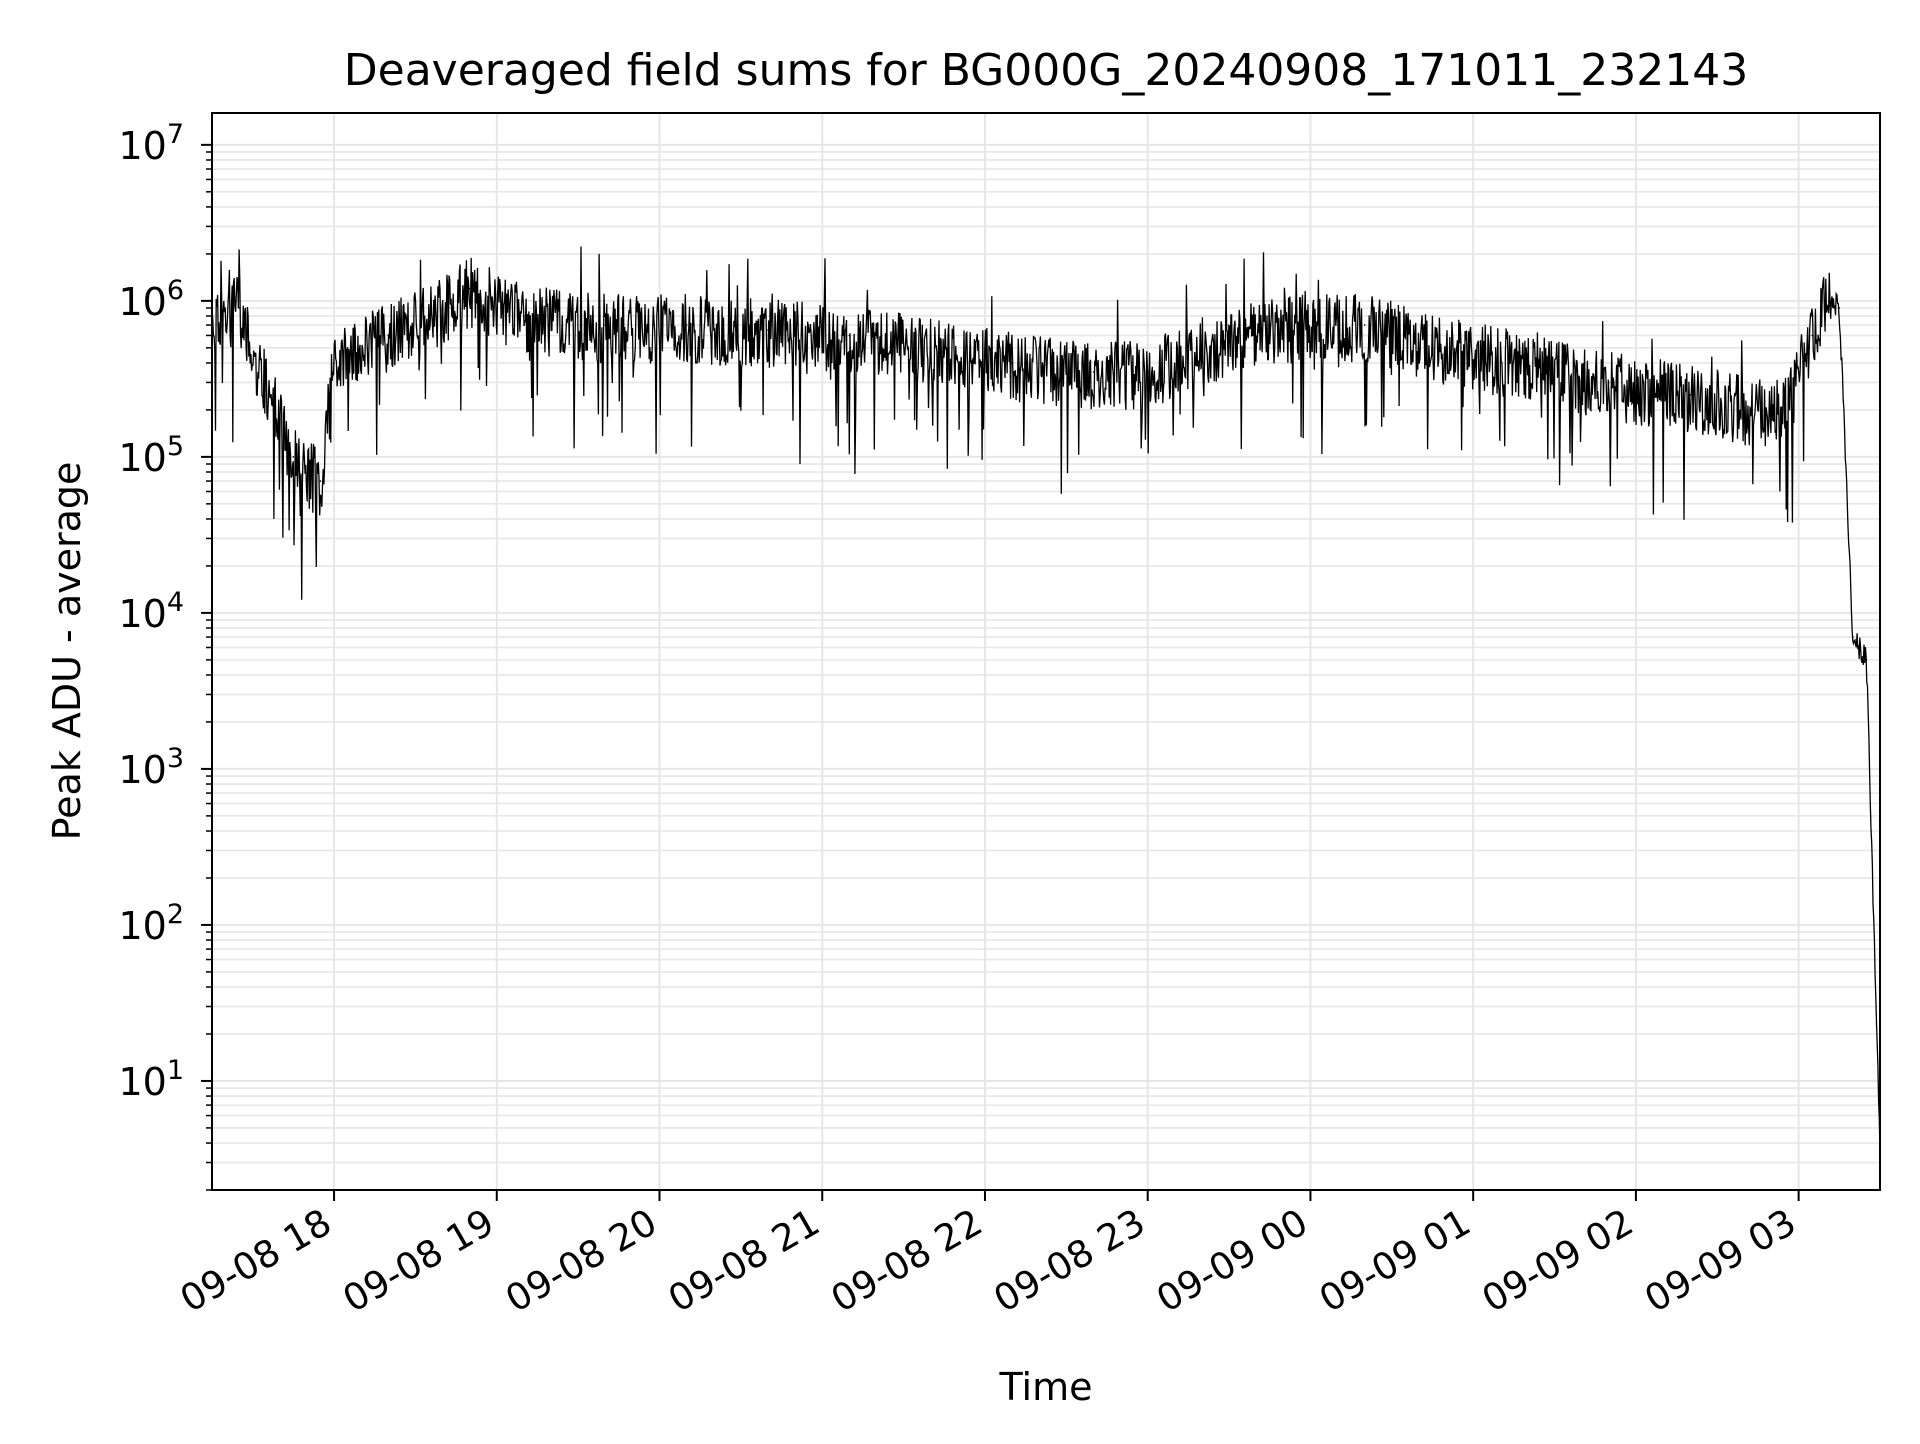 Image resolution: width=1920 pixels, height=1444 pixels. What do you see at coordinates (67, 651) in the screenshot?
I see `y-axis-label: Peak ADU - average` at bounding box center [67, 651].